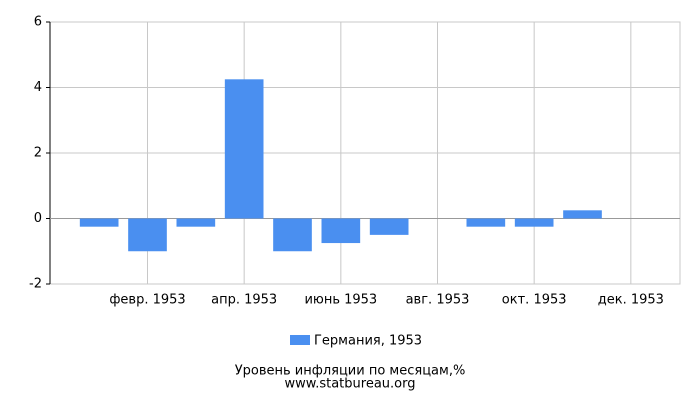  I want to click on legend-label: Германия, 1953, so click(368, 341).